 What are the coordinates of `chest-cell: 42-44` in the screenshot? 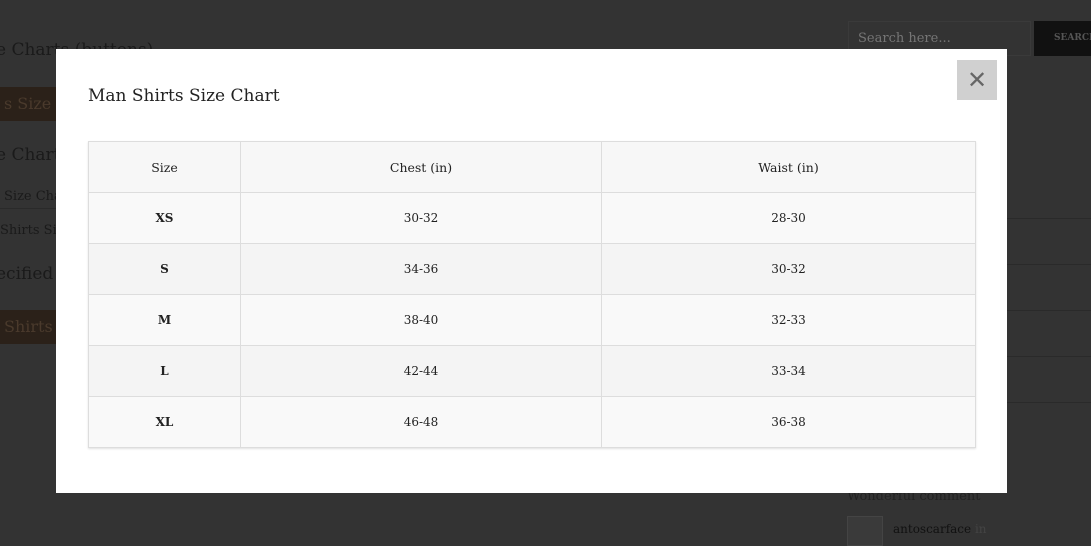 It's located at (421, 371).